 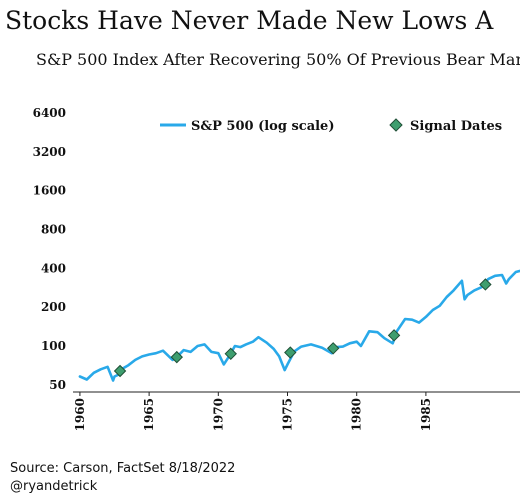 What do you see at coordinates (49, 113) in the screenshot?
I see `y-tick-label: 6400` at bounding box center [49, 113].